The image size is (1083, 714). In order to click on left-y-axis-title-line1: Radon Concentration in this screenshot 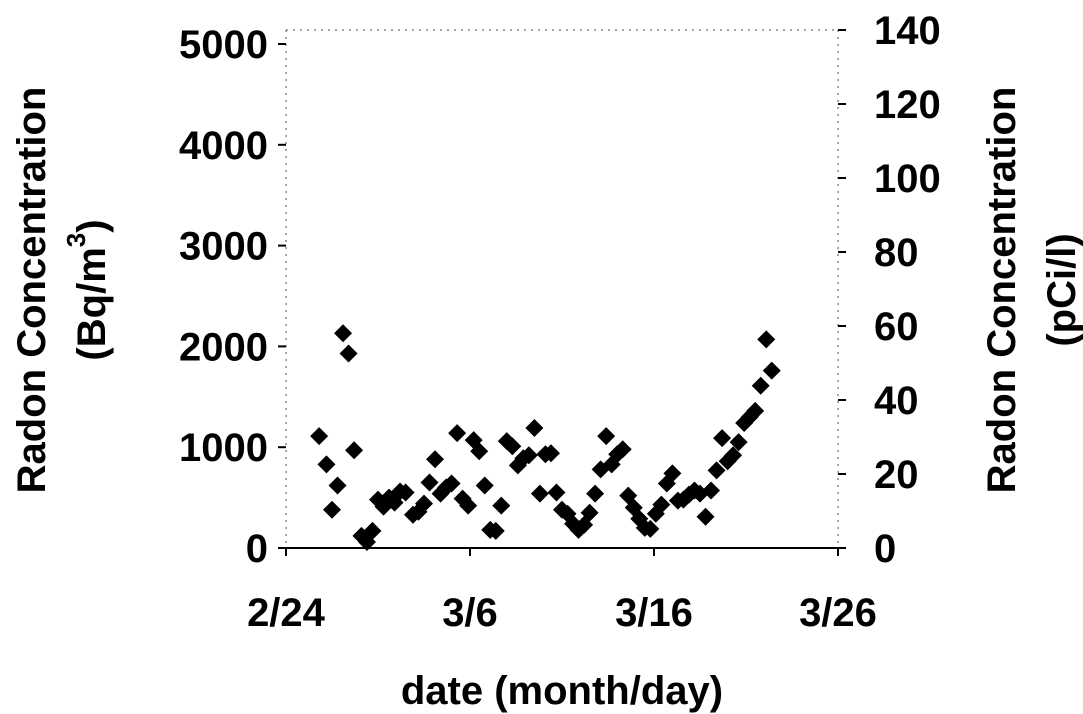, I will do `click(32, 290)`.